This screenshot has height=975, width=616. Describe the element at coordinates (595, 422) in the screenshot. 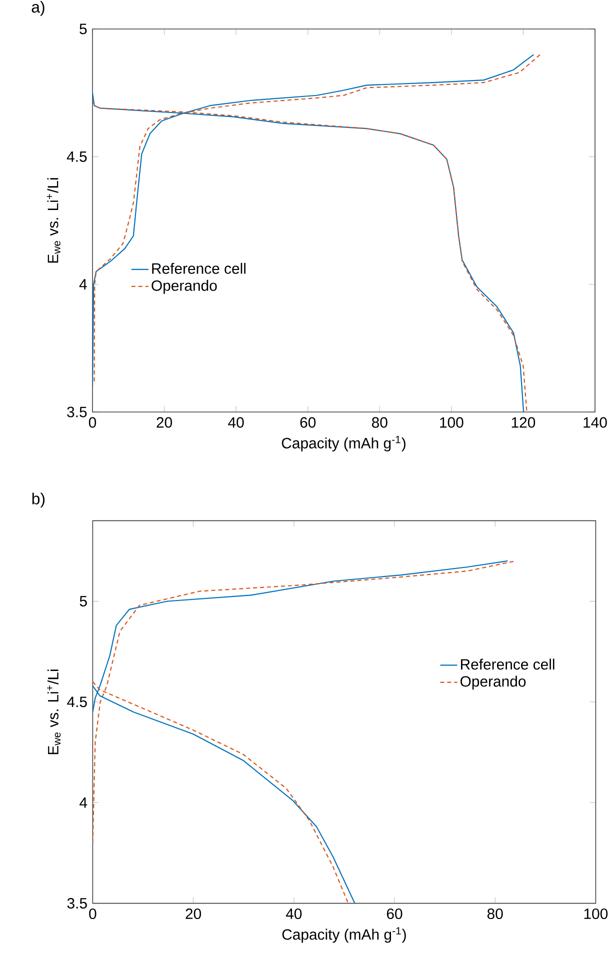

I see `x-tick-label: 140` at that location.